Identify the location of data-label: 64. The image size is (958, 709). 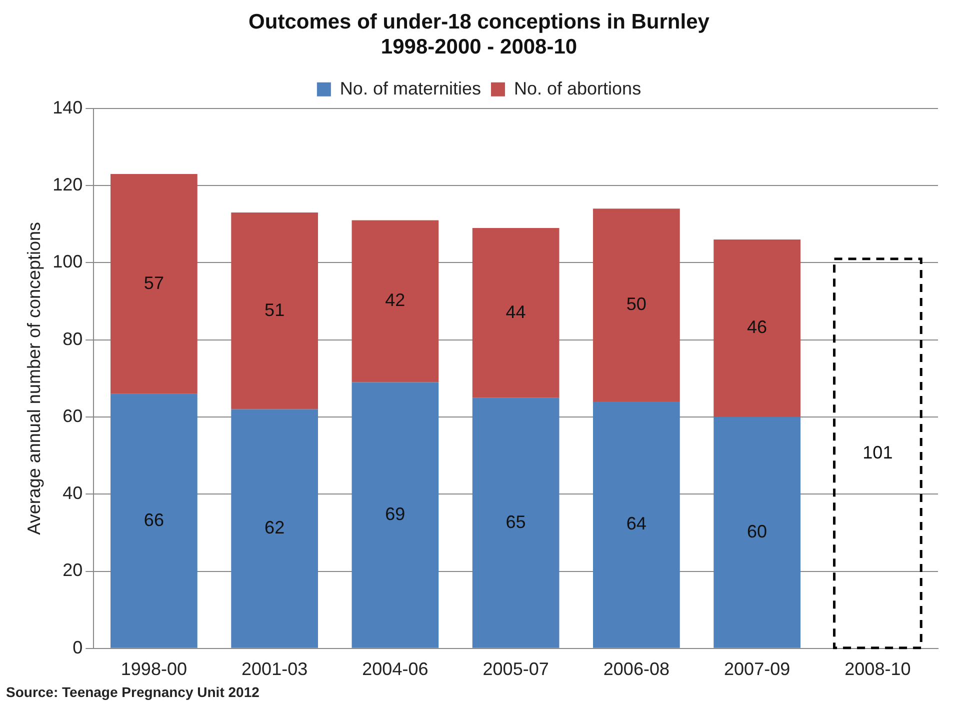
(636, 524).